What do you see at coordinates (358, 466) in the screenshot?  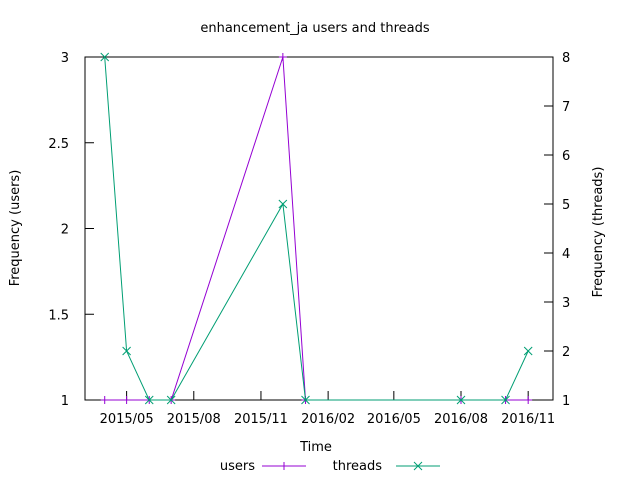 I see `legend-label-threads: threads` at bounding box center [358, 466].